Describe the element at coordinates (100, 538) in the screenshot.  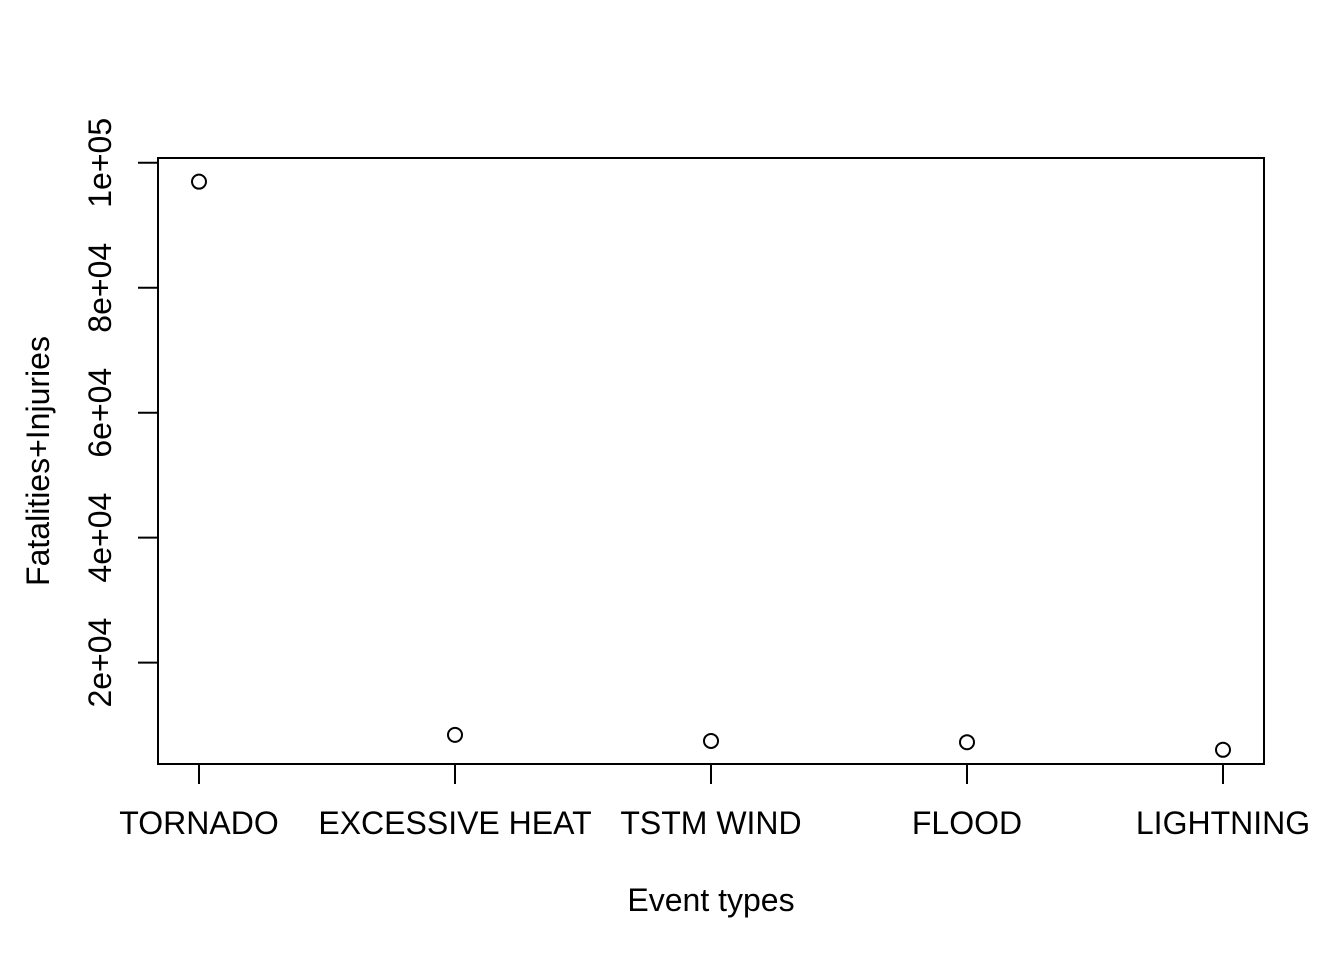
I see `y-tick-label: 4e+04` at that location.